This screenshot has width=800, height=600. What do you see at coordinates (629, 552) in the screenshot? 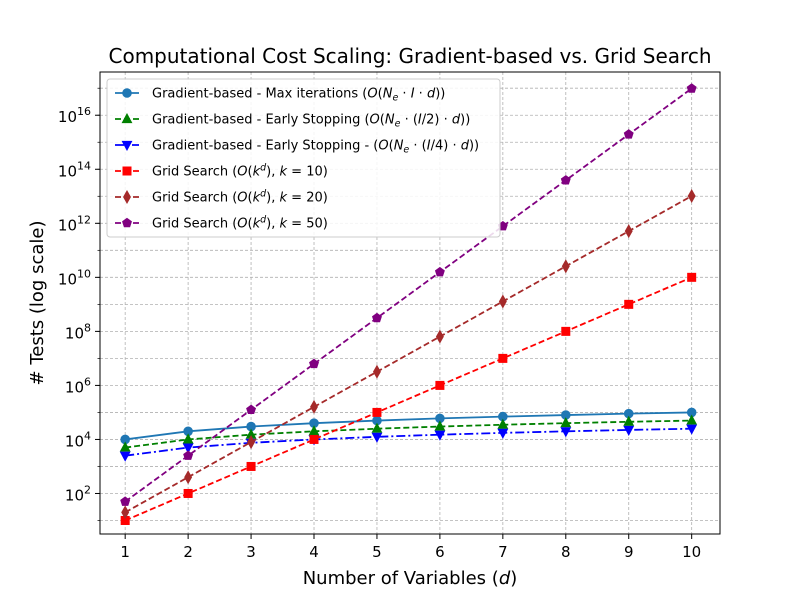
I see `x-tick-label: 9` at bounding box center [629, 552].